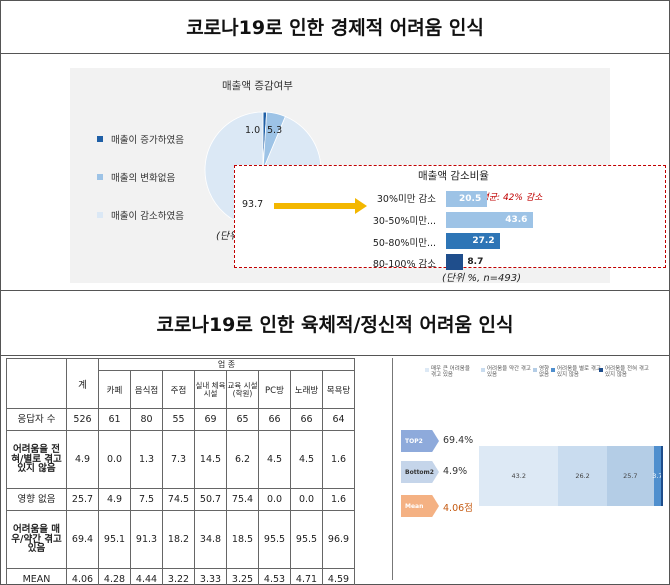 The width and height of the screenshot is (670, 585). I want to click on table-cell: 7.5, so click(146, 499).